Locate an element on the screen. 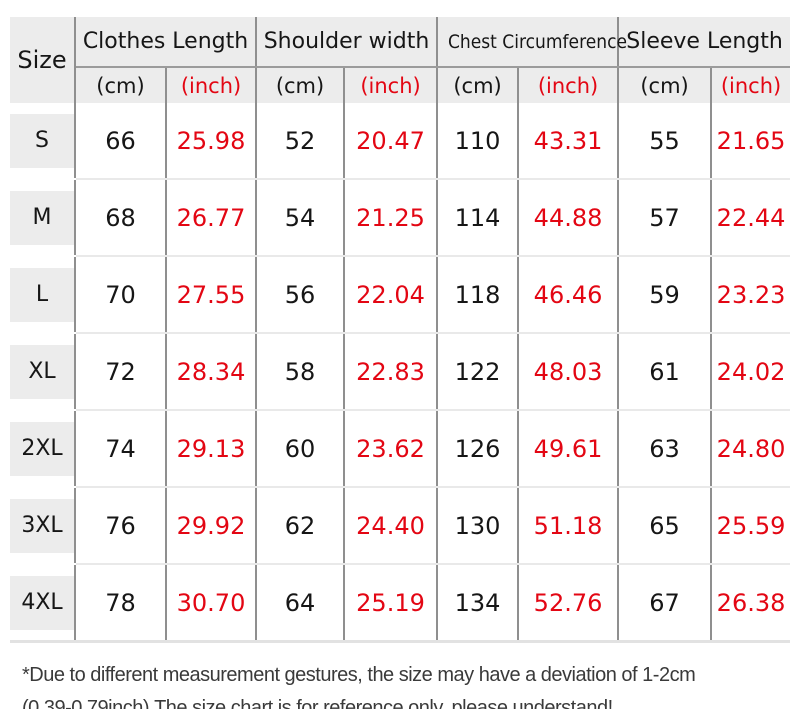 This screenshot has width=800, height=709. cell-clothes-length-cm: 76 is located at coordinates (120, 526).